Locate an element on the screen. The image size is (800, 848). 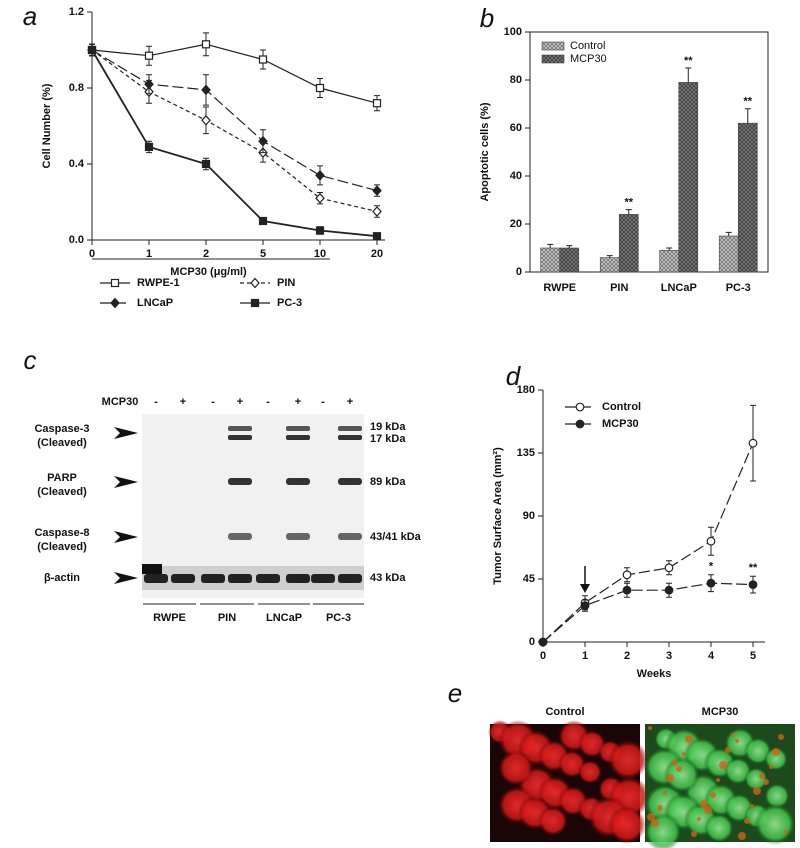
protein-name: Caspase-8 is located at coordinates (61, 533).